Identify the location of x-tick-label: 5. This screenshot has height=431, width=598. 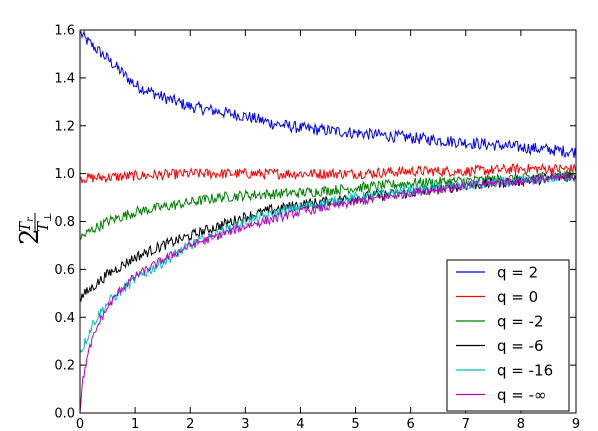
(355, 424).